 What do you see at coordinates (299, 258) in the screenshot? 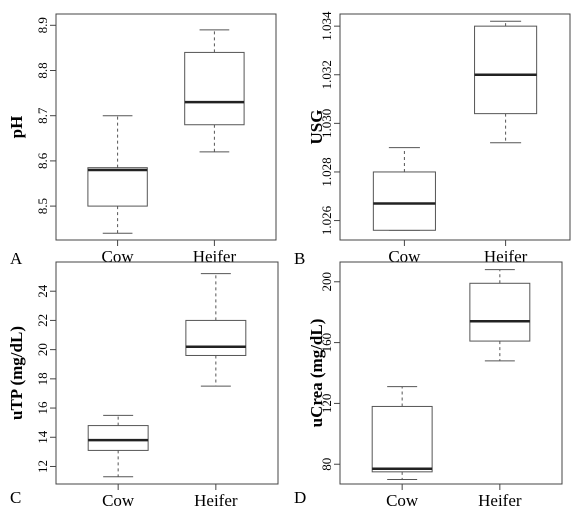
I see `panel-label-b: B` at bounding box center [299, 258].